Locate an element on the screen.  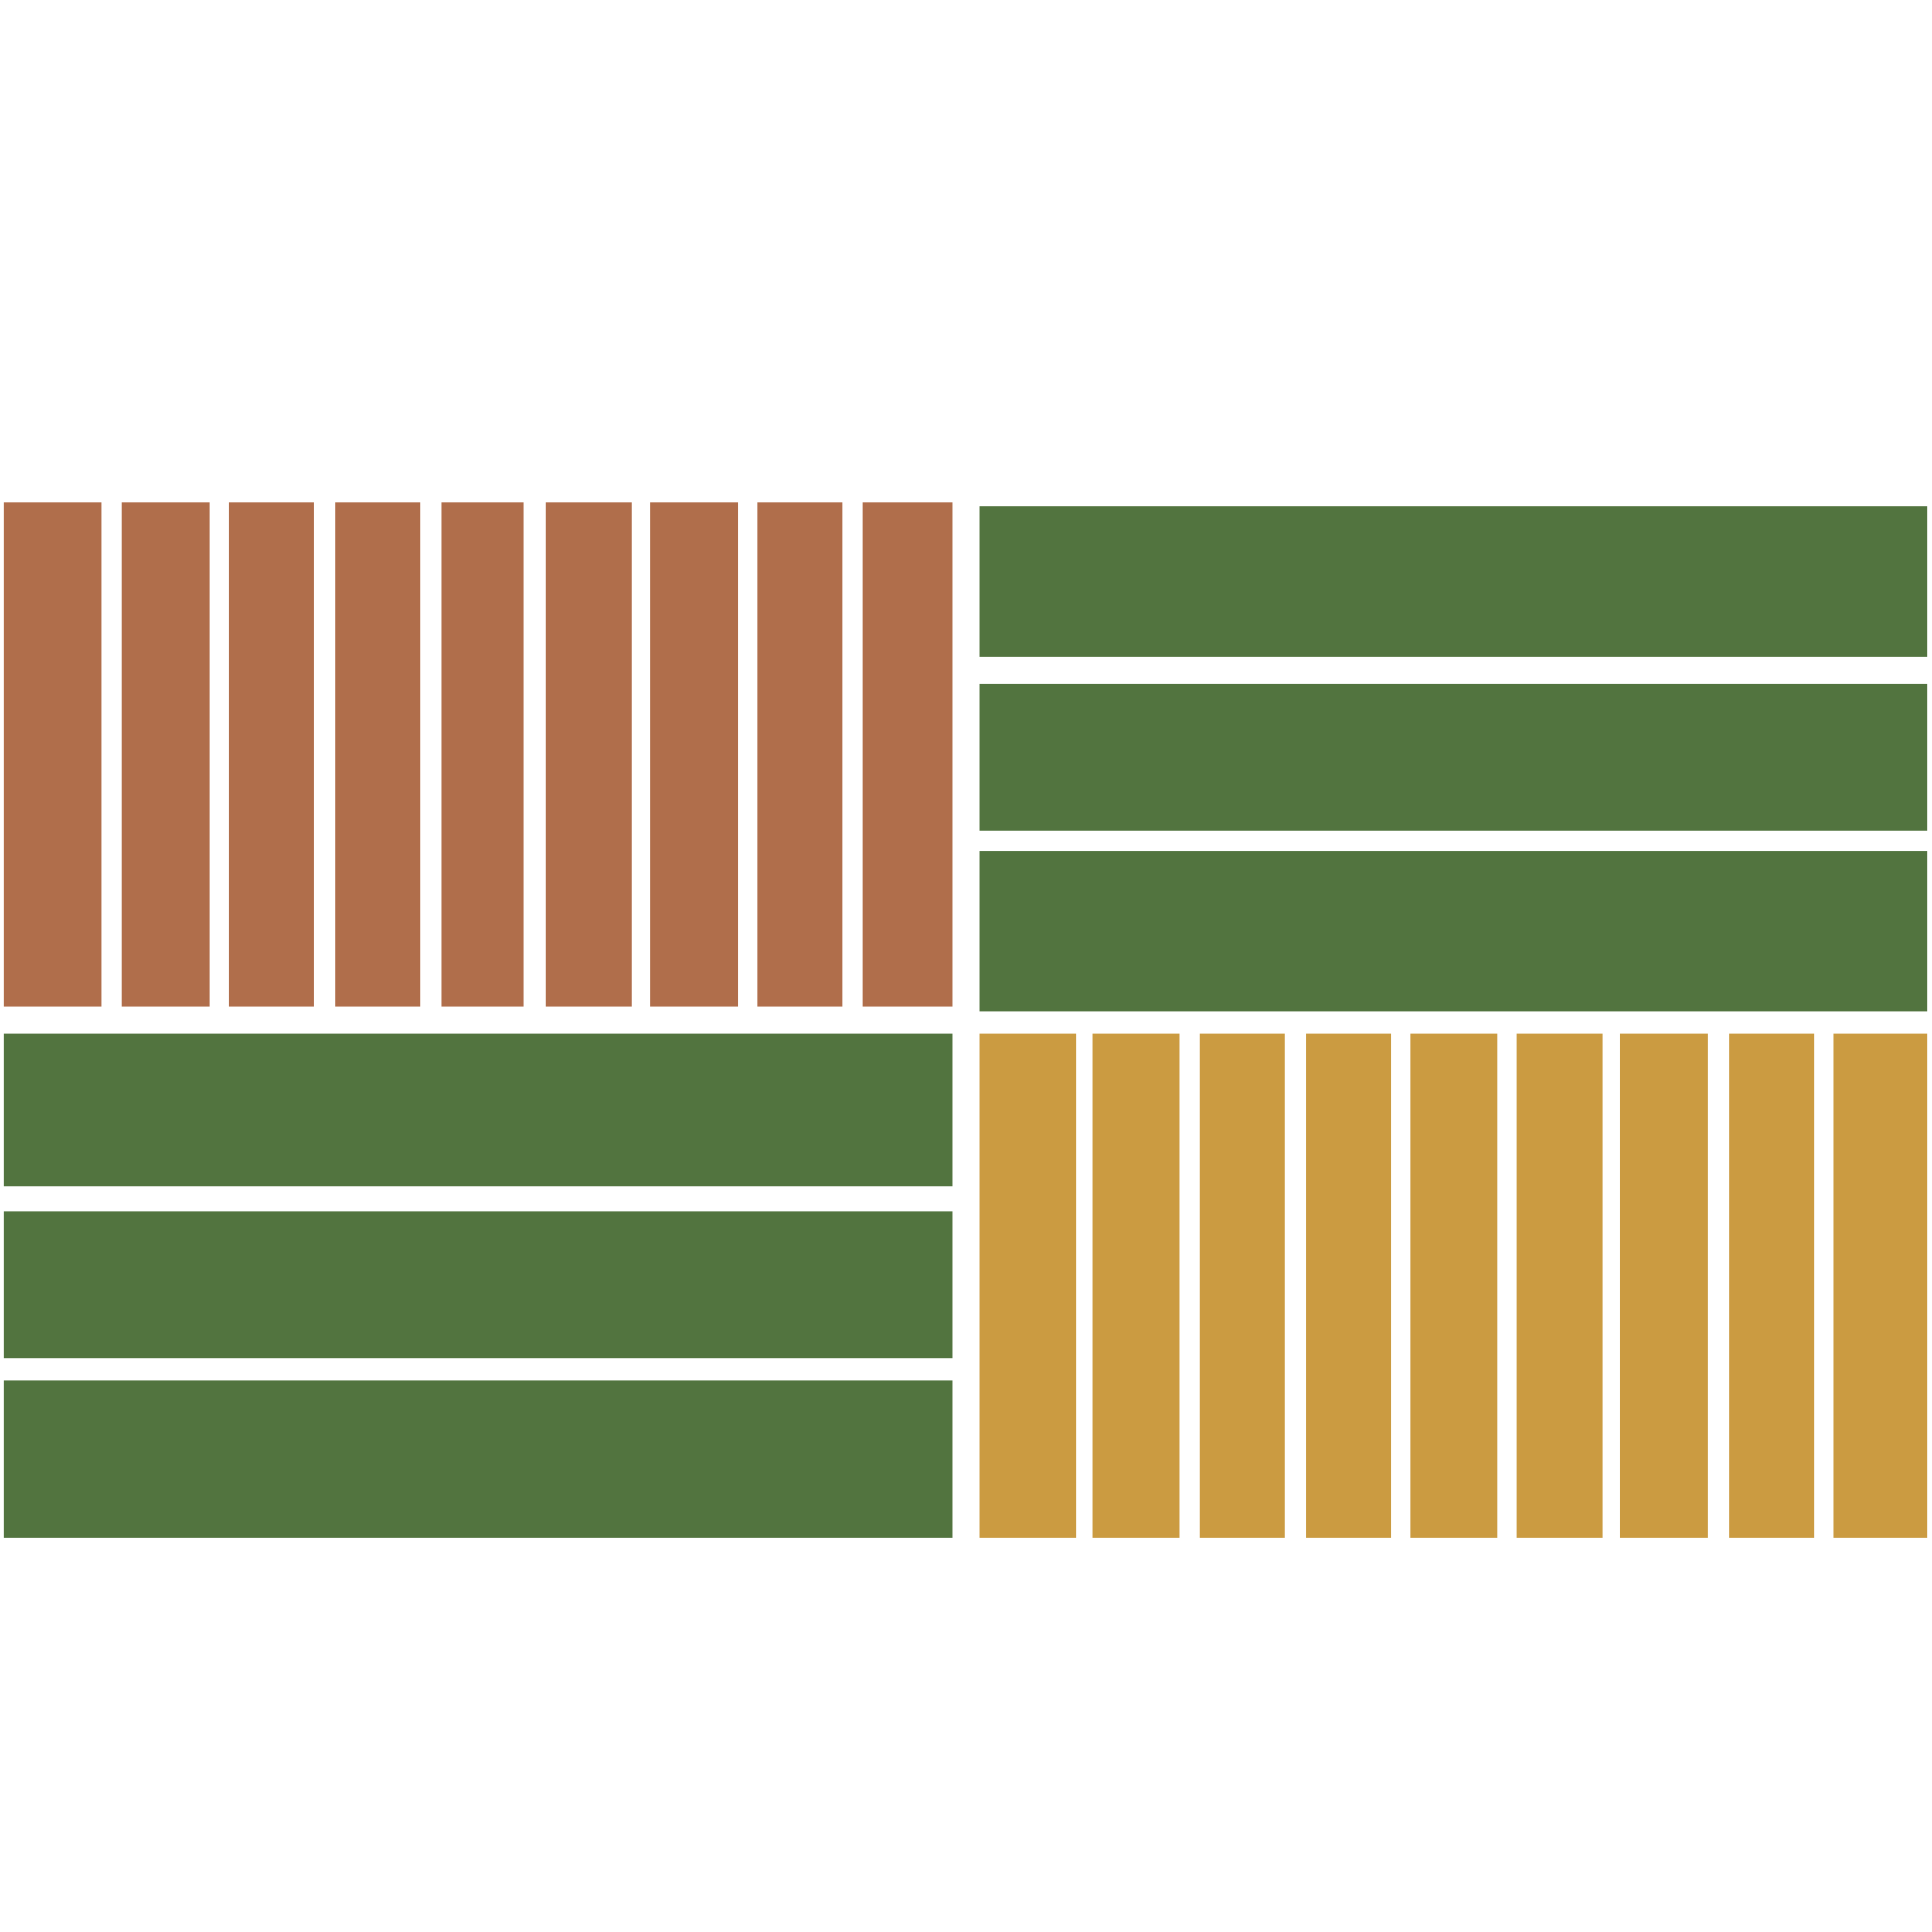
top-left-block is located at coordinates (478, 754).